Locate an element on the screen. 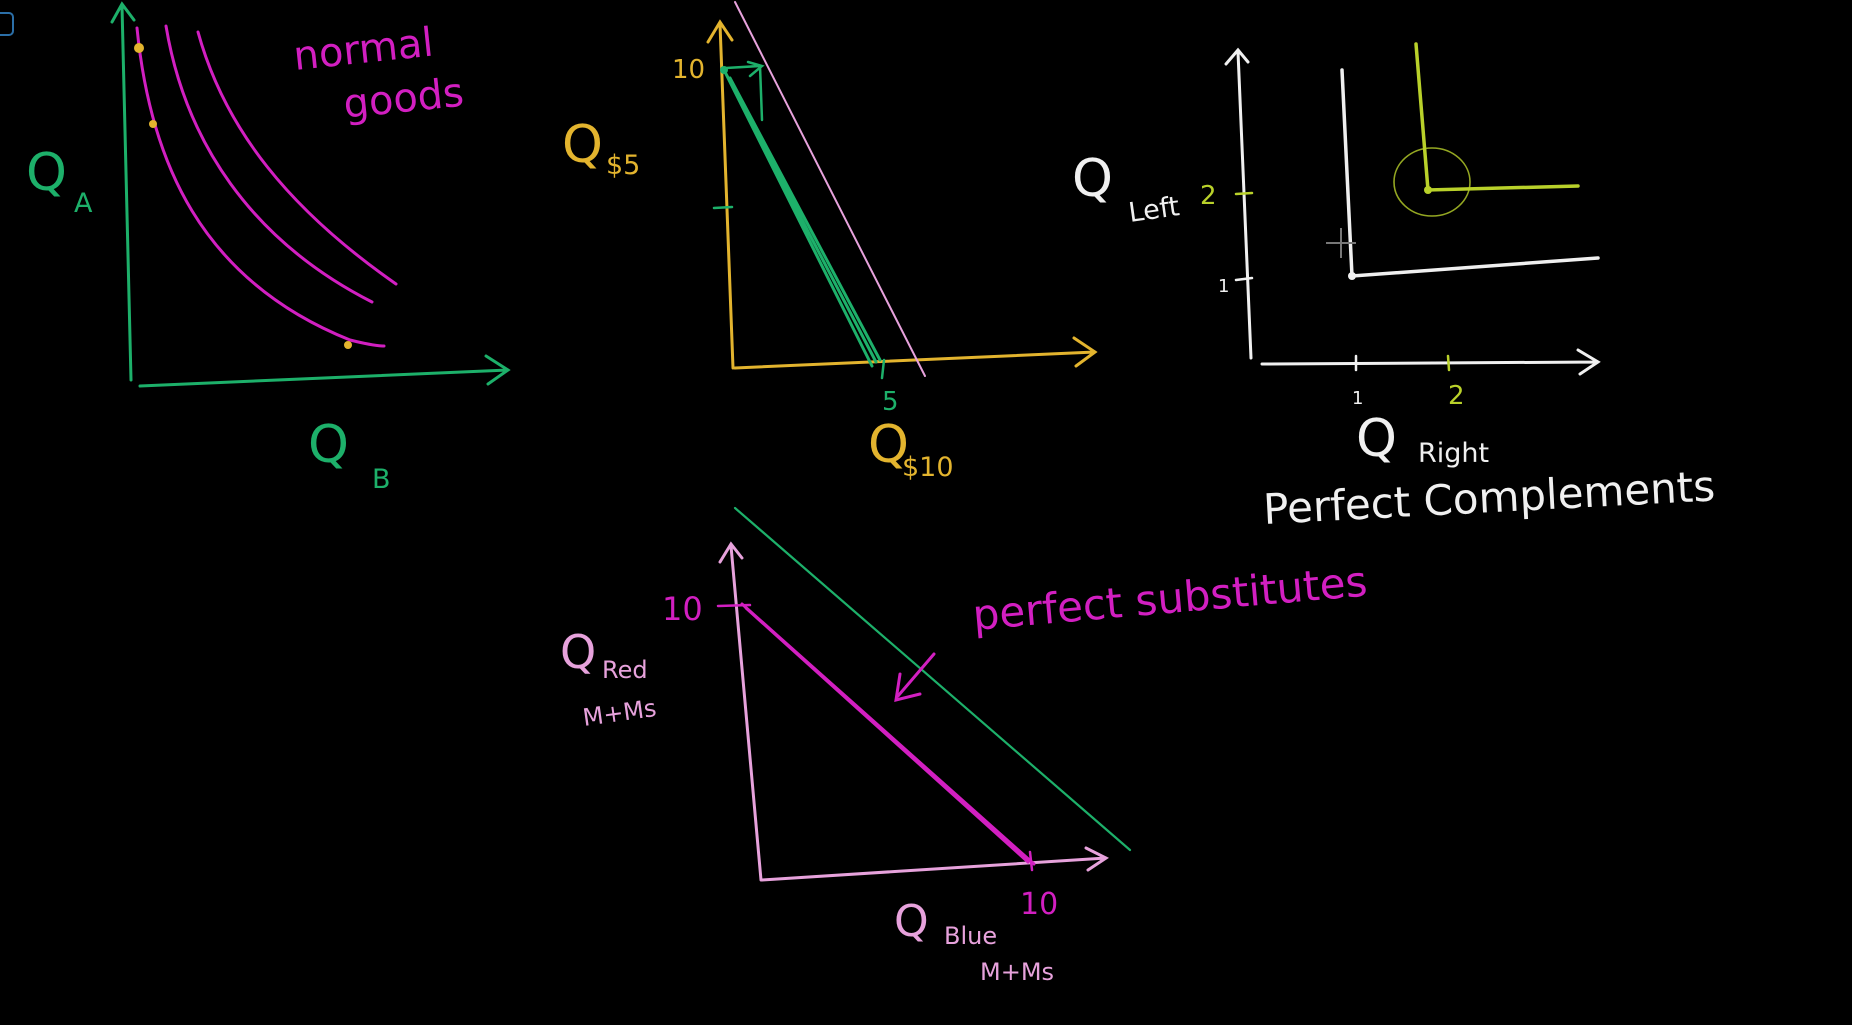  price-budget-y-tick: 10 is located at coordinates (688, 70).